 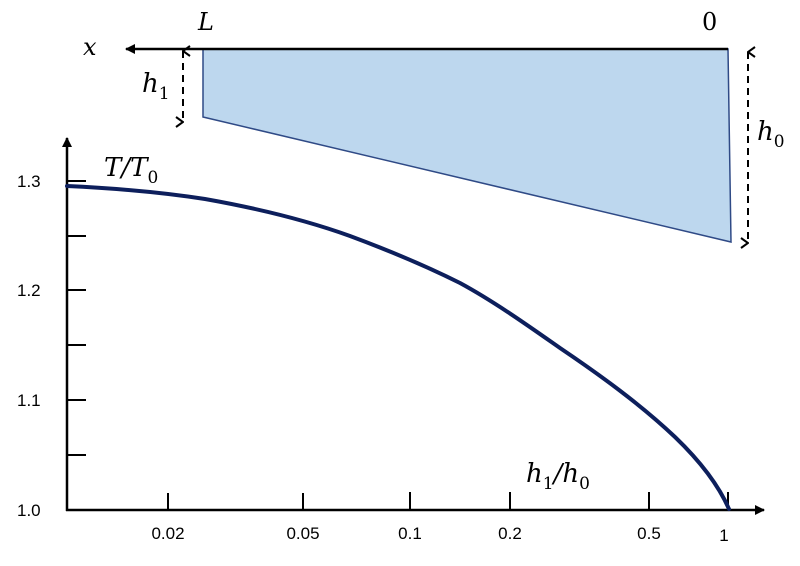 I want to click on svg-text: 0.02, so click(x=167, y=533).